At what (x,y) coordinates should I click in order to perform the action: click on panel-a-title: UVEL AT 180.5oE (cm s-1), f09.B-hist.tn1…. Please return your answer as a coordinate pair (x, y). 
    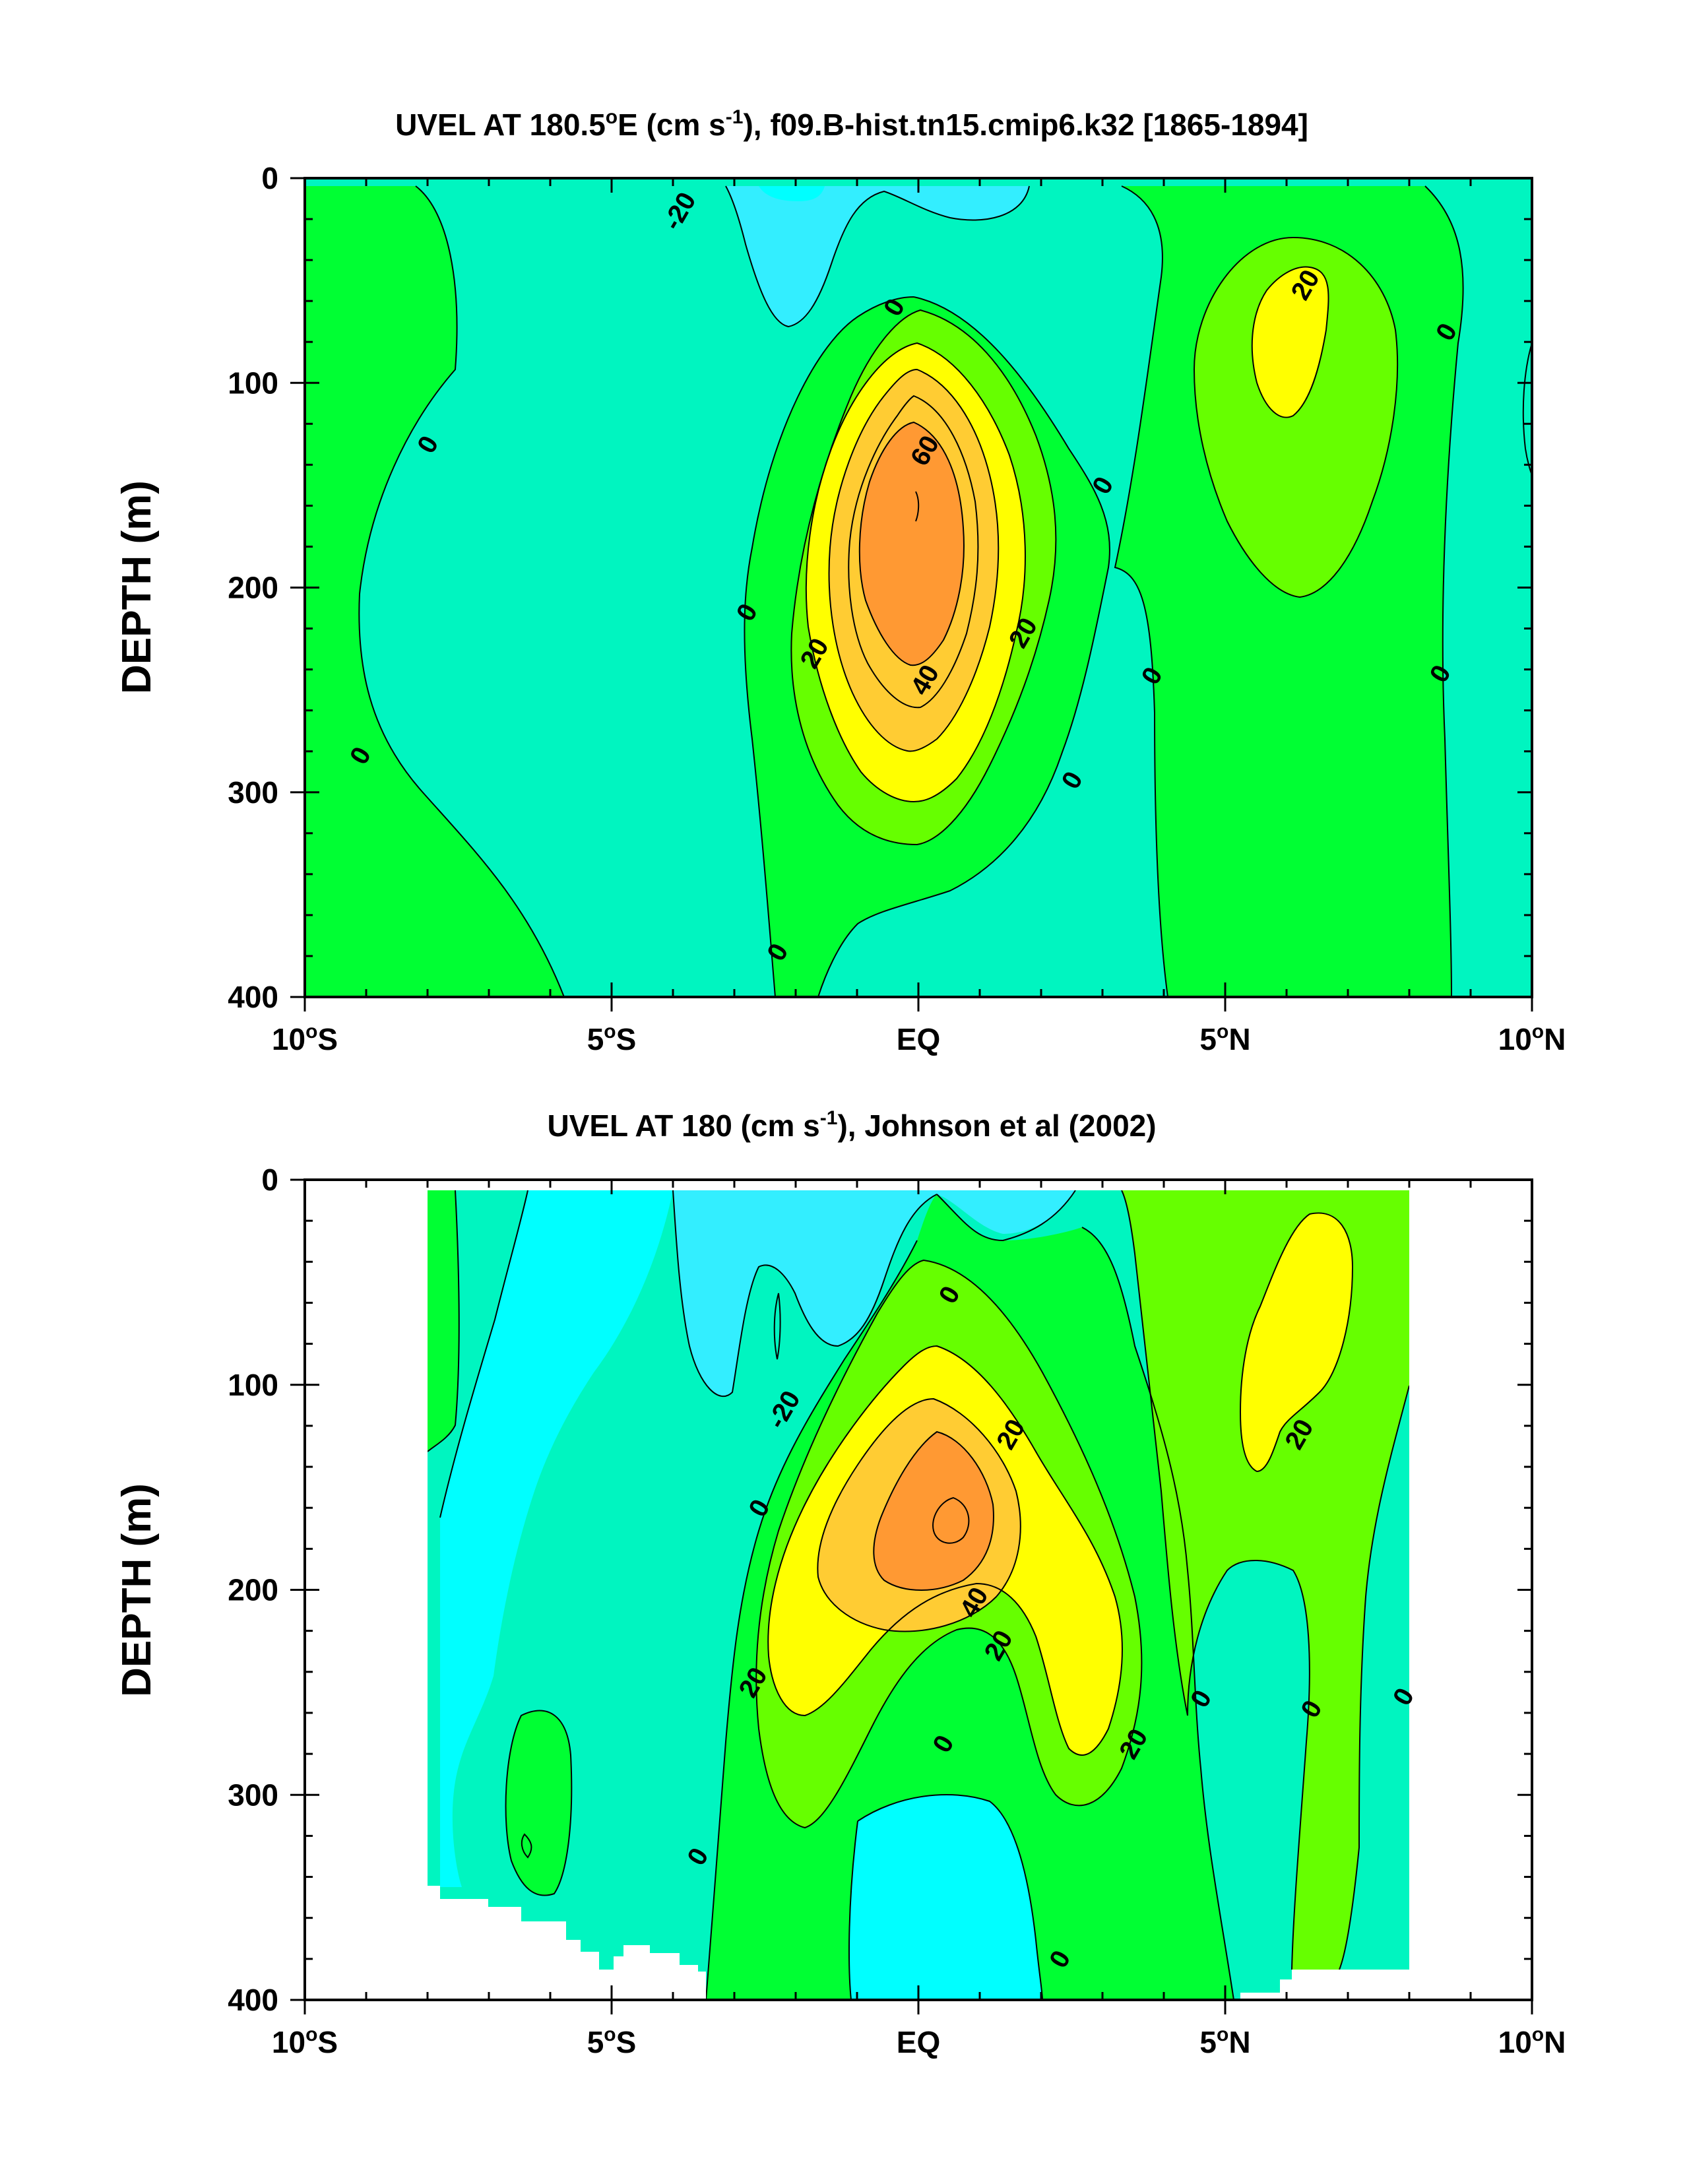
    Looking at the image, I should click on (852, 124).